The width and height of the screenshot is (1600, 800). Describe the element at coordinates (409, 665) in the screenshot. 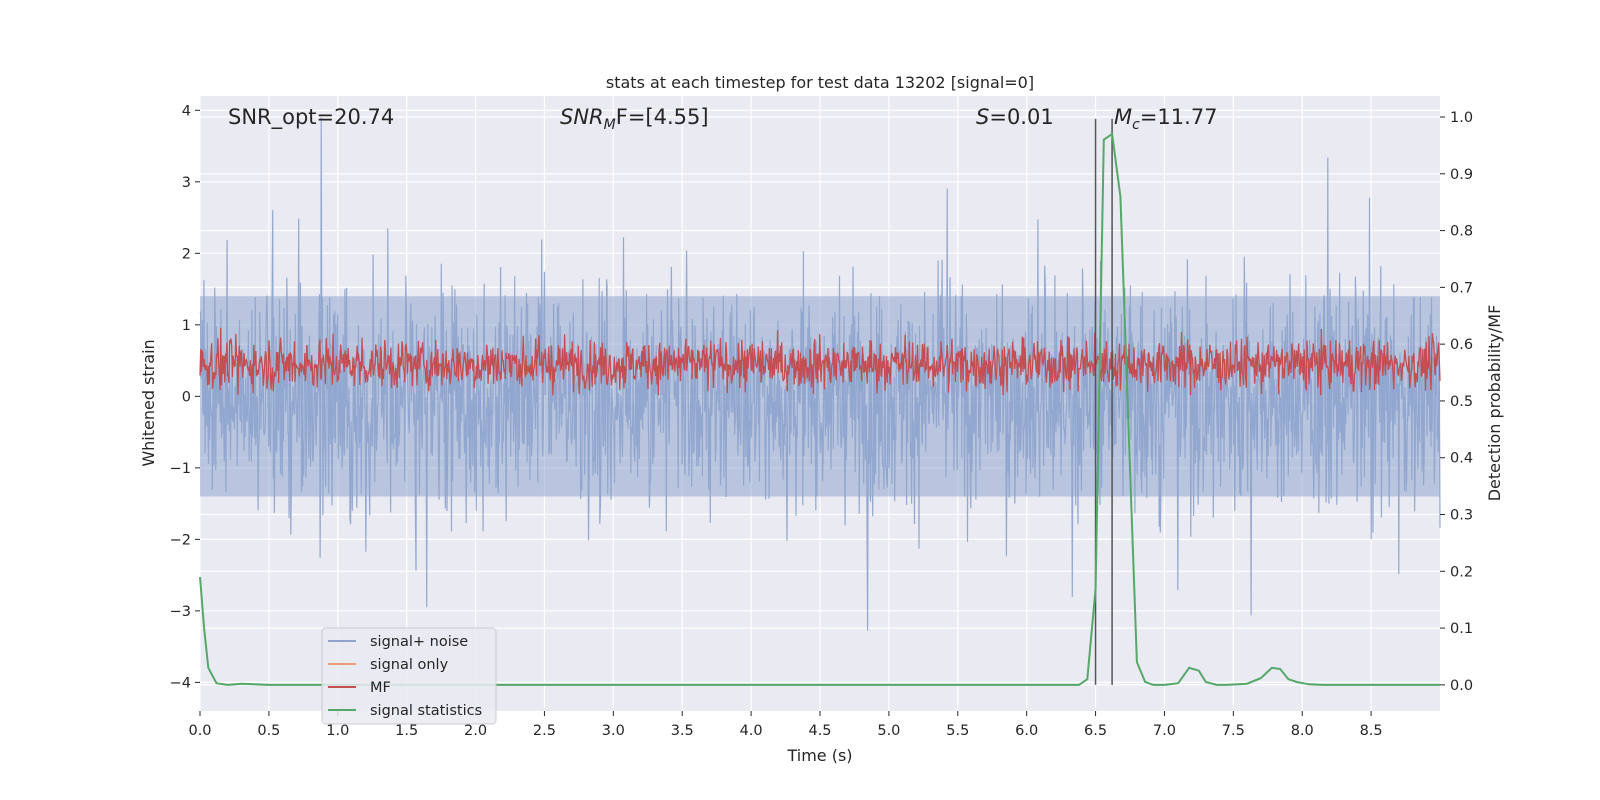

I see `legend-label-signal-only: signal only` at that location.